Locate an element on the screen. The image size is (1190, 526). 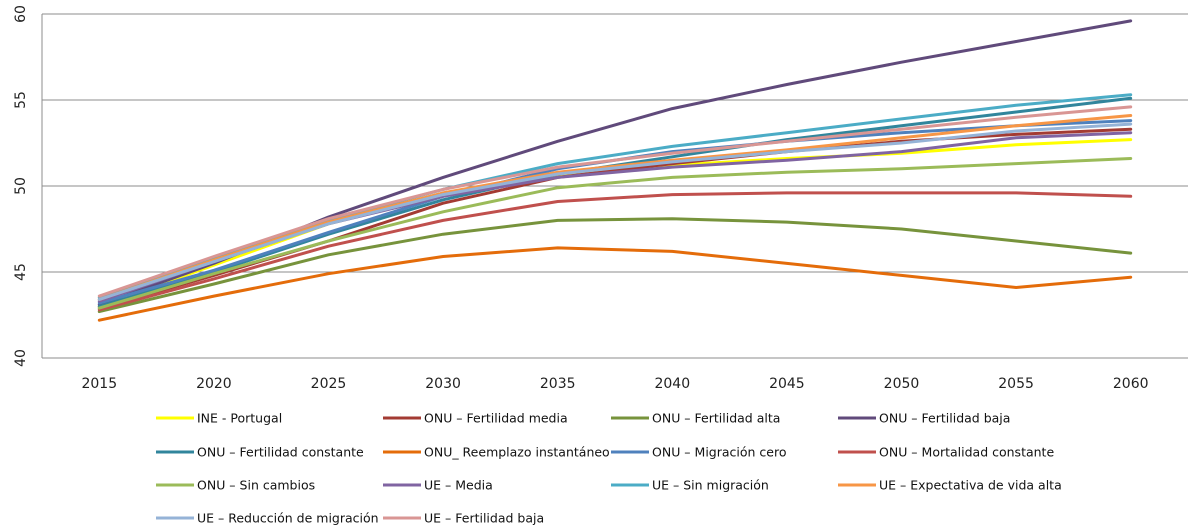
legend-item: UE – Expectativa de vida alta is located at coordinates (950, 485).